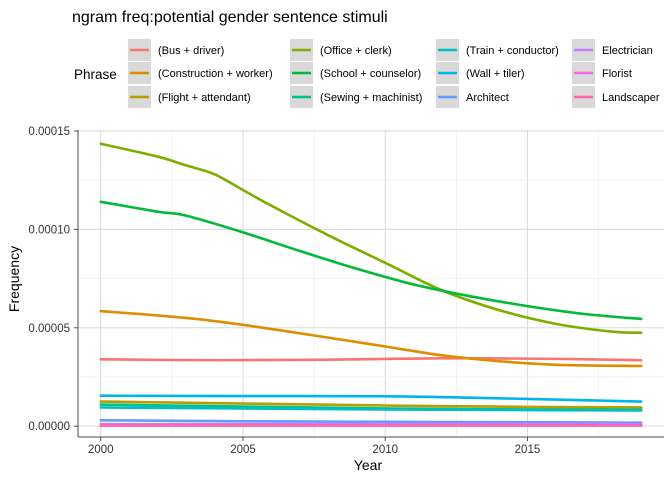 This screenshot has width=672, height=480. I want to click on series-line-bus-driver, so click(371, 359).